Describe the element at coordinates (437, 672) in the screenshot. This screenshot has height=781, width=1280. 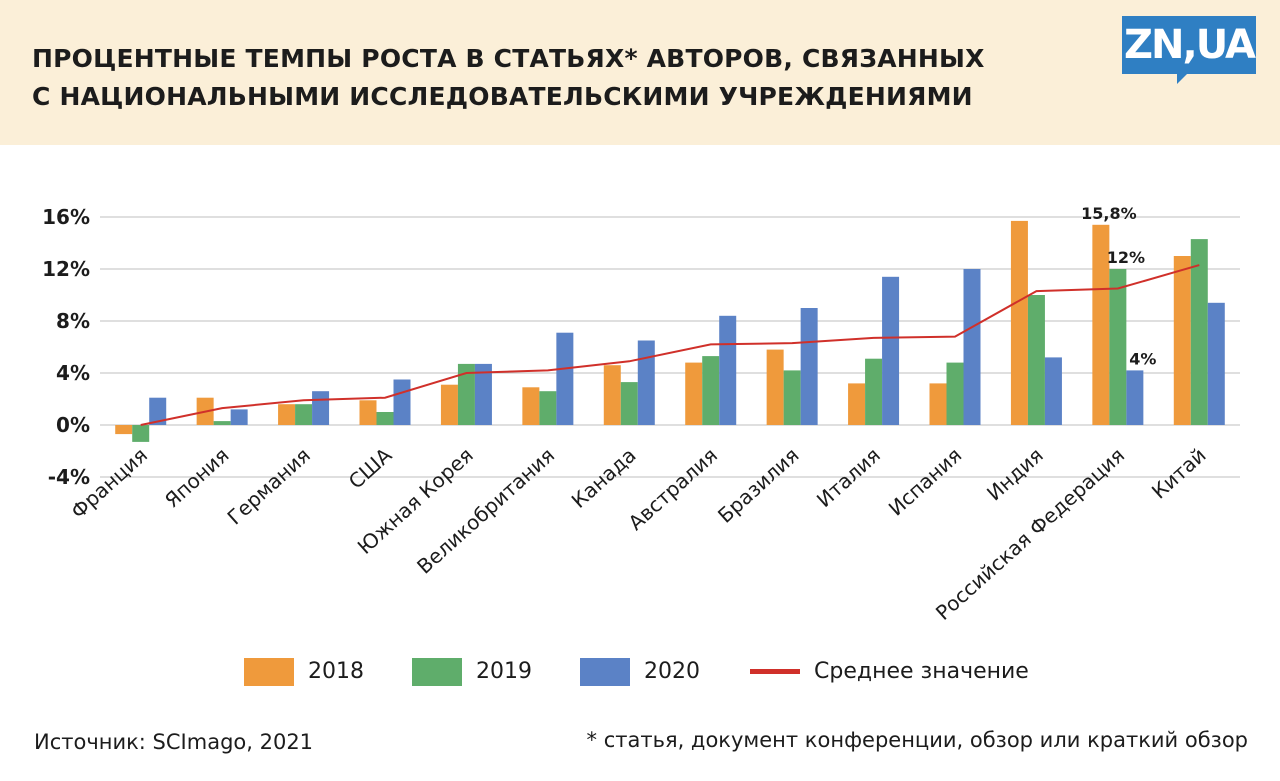
I see `legend-swatch-2019` at that location.